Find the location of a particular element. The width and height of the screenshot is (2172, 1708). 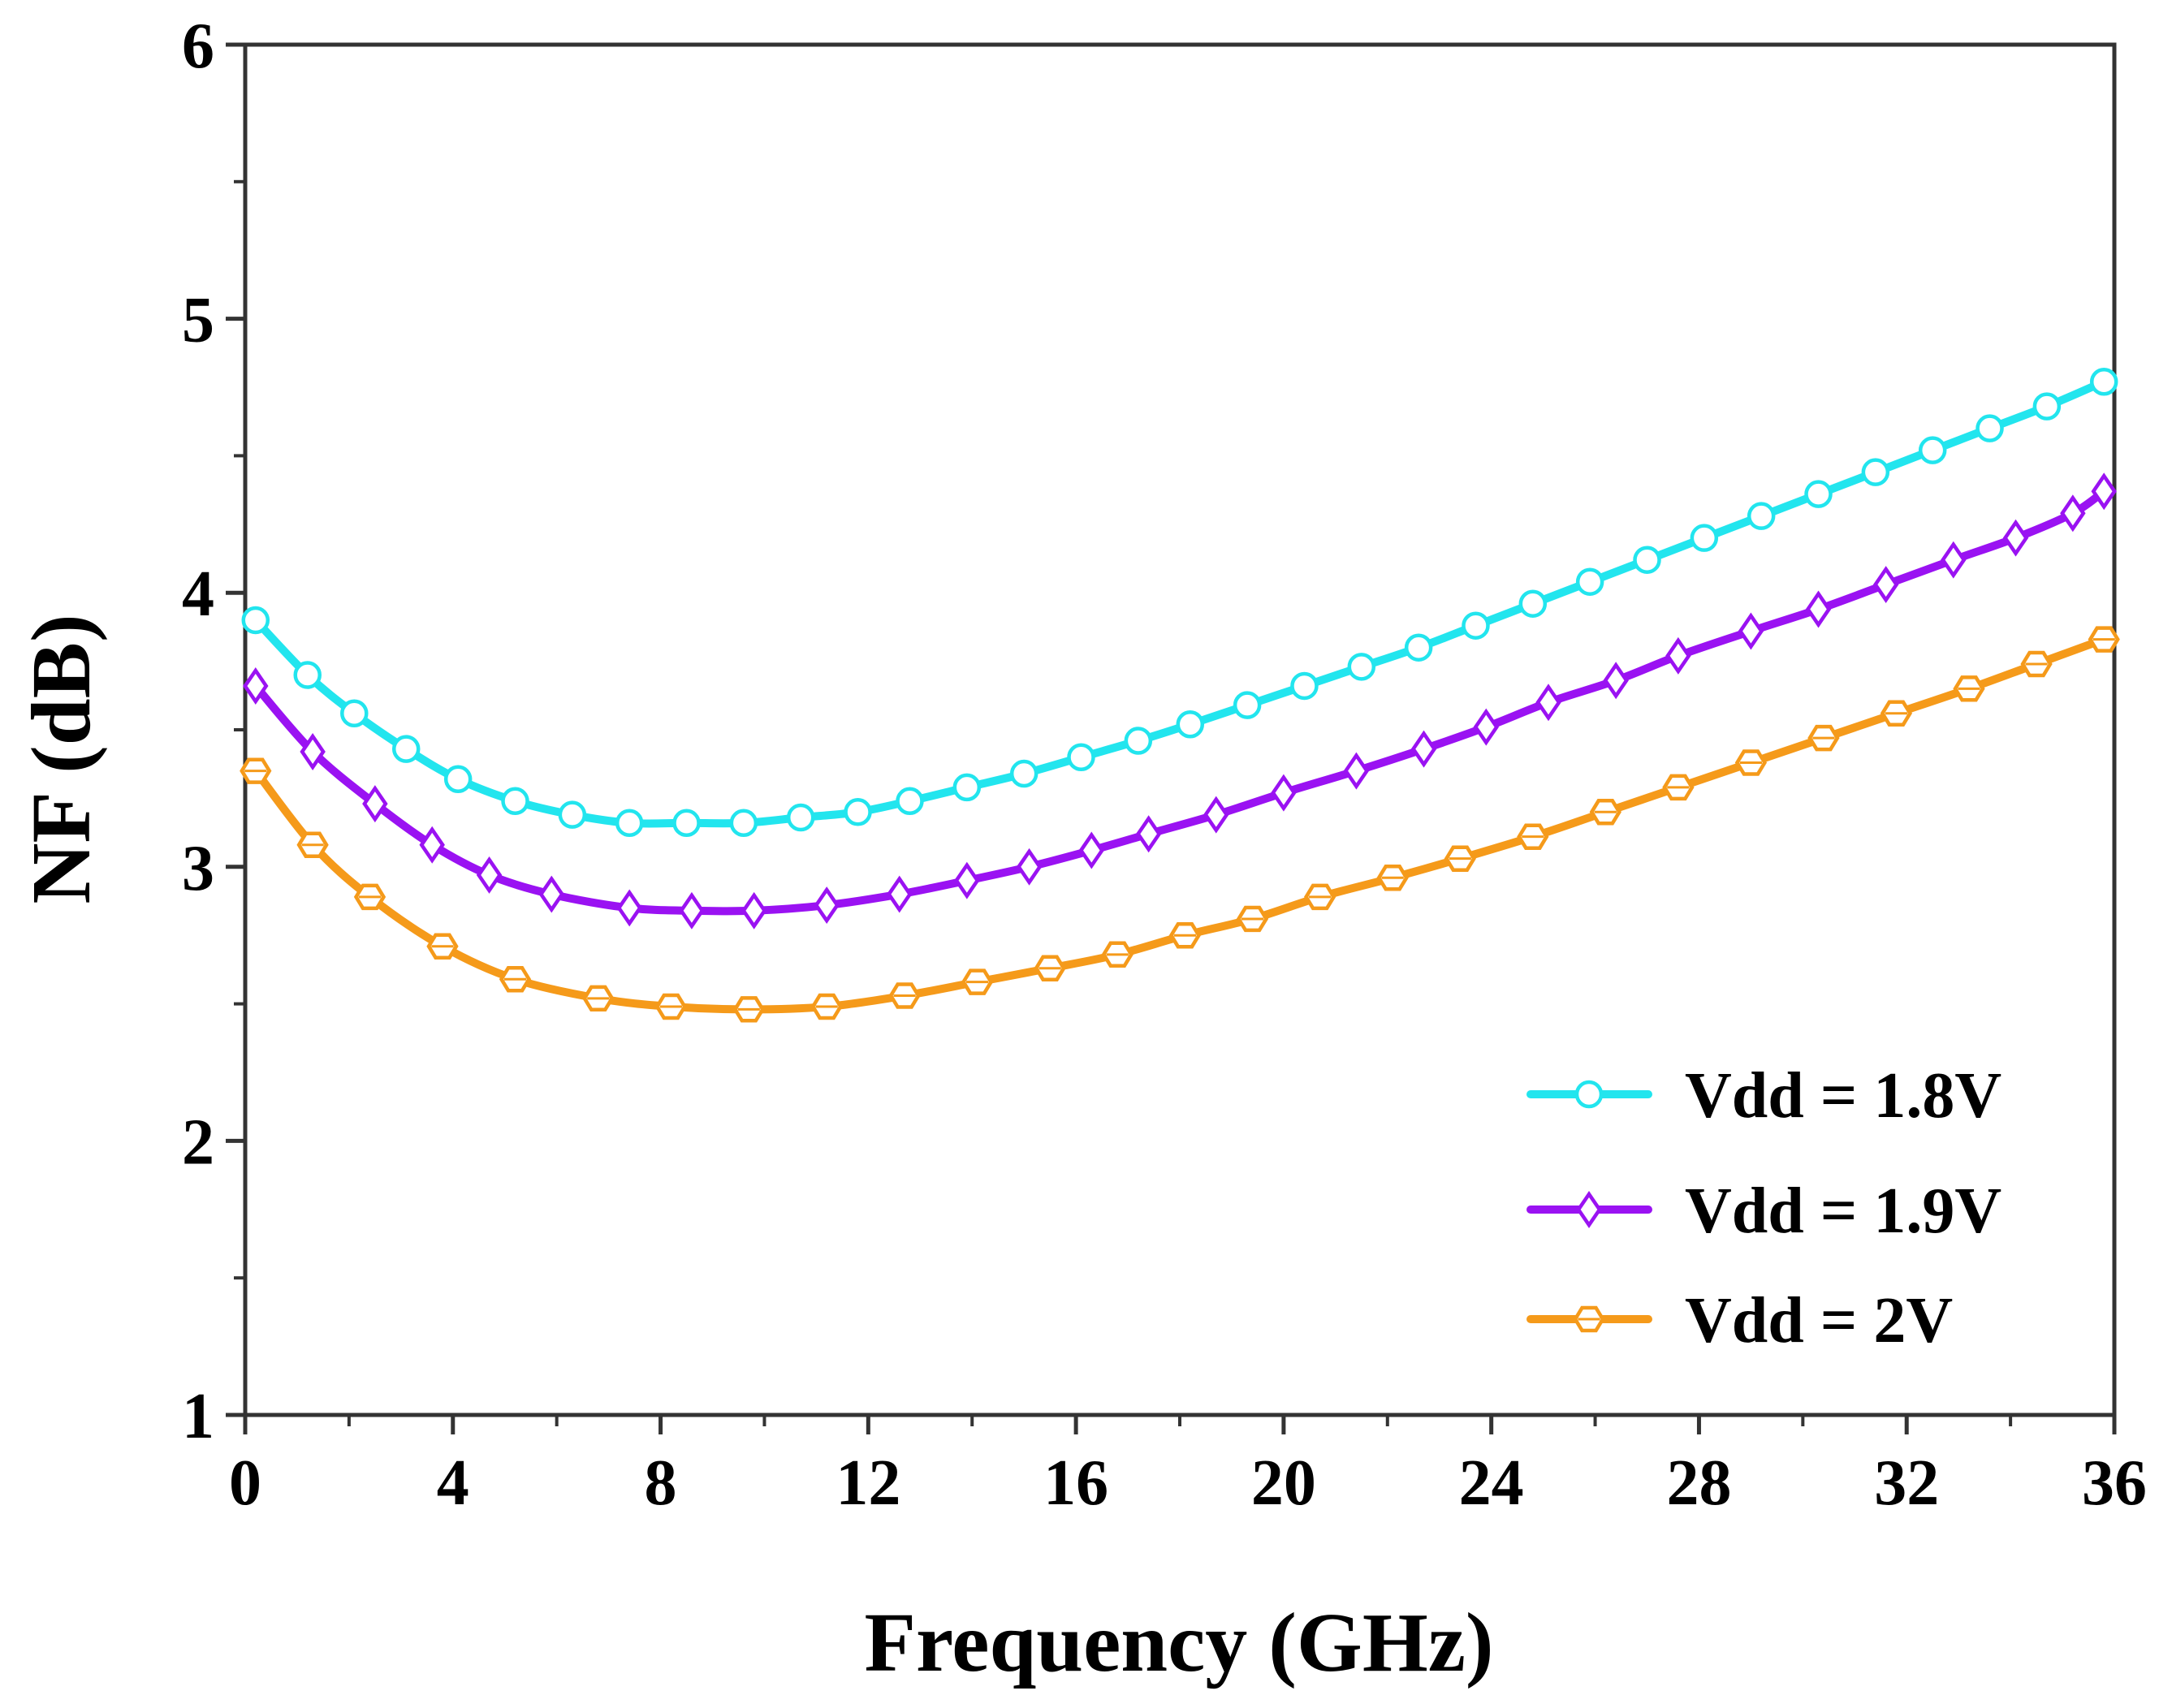

y-tick-label: 5 is located at coordinates (198, 320).